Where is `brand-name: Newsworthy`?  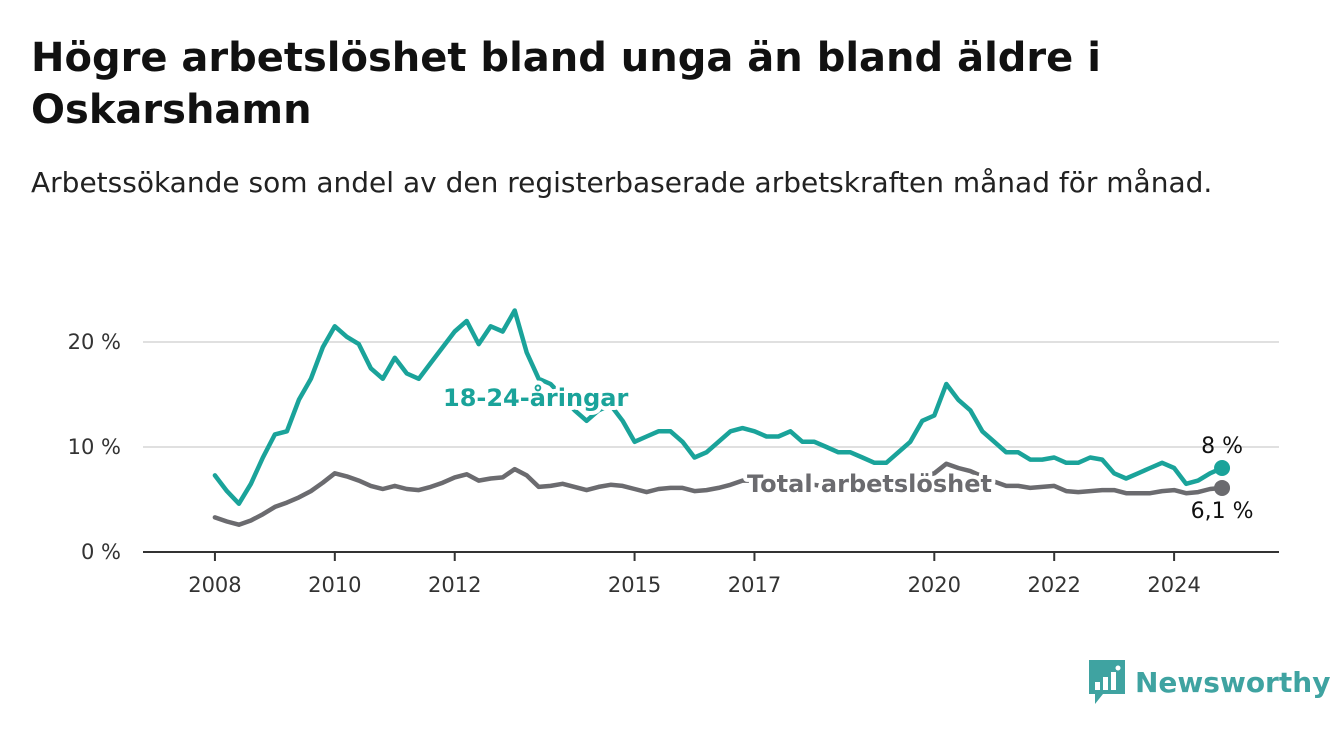
brand-name: Newsworthy is located at coordinates (1233, 682).